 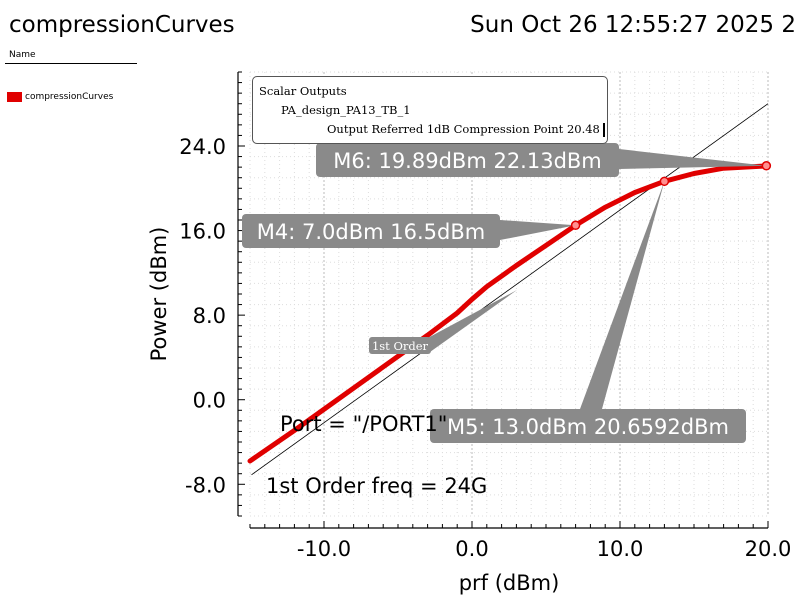 I want to click on marker-m6-point, so click(x=766, y=166).